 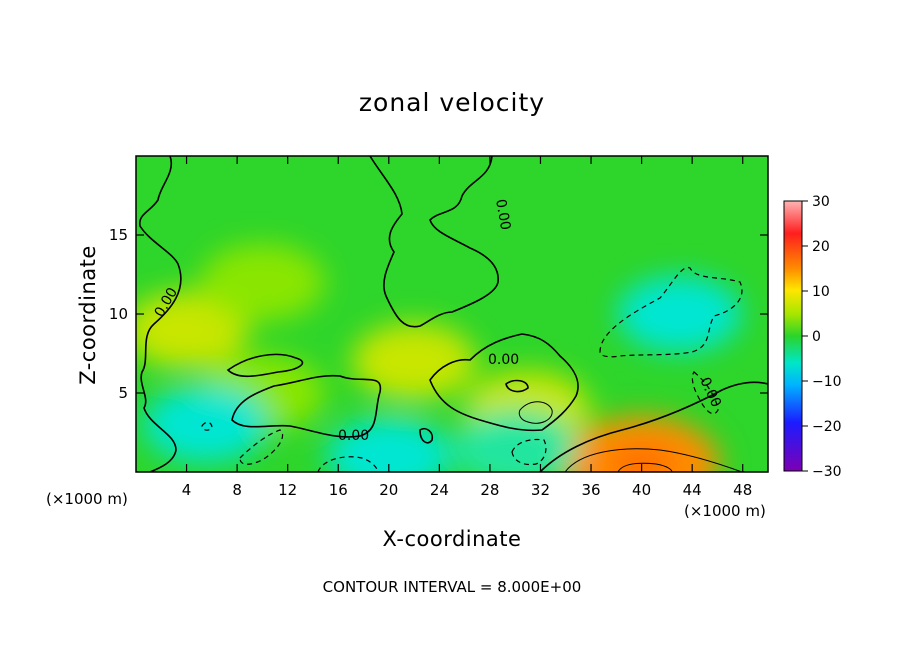 I want to click on x-tick-label-48: 48, so click(x=742, y=490).